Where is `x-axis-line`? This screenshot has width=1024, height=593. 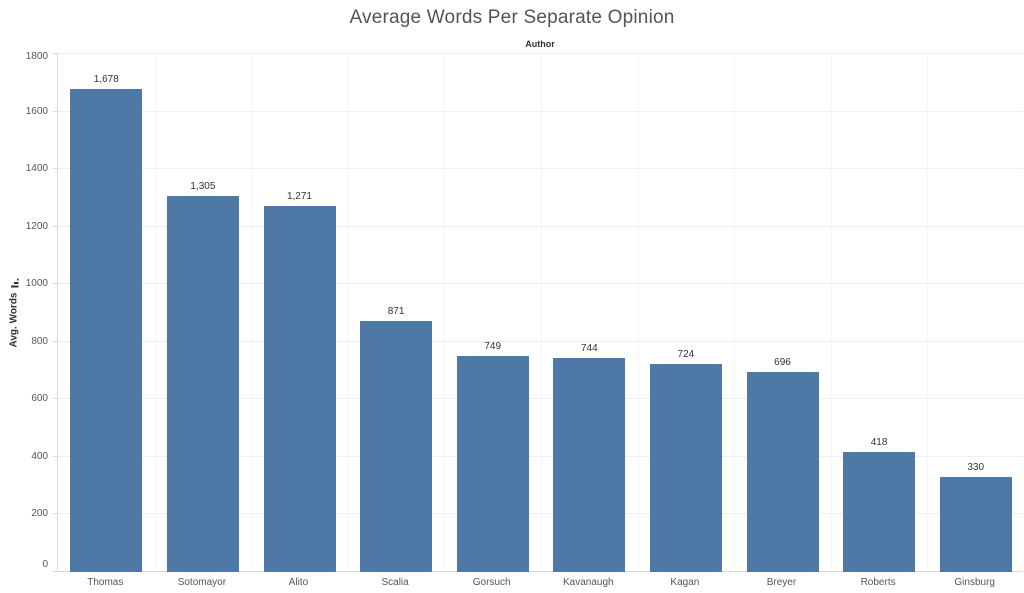 x-axis-line is located at coordinates (540, 571).